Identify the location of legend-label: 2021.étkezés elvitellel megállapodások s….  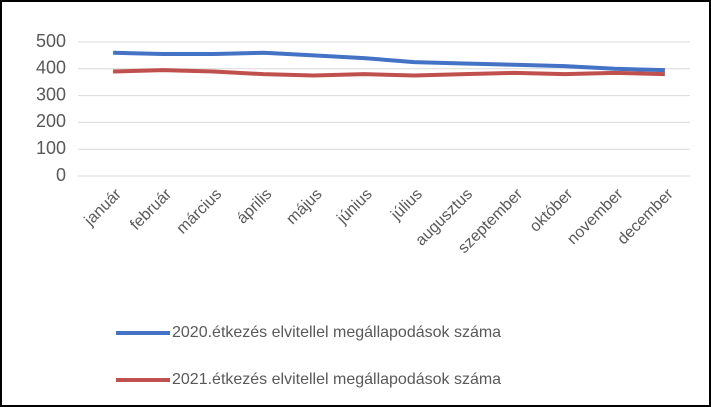
(336, 379).